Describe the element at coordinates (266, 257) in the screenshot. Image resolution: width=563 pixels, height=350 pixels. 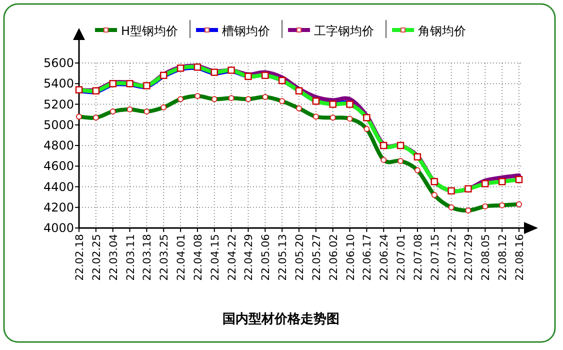
I see `x-tick-label: 22.05.06` at that location.